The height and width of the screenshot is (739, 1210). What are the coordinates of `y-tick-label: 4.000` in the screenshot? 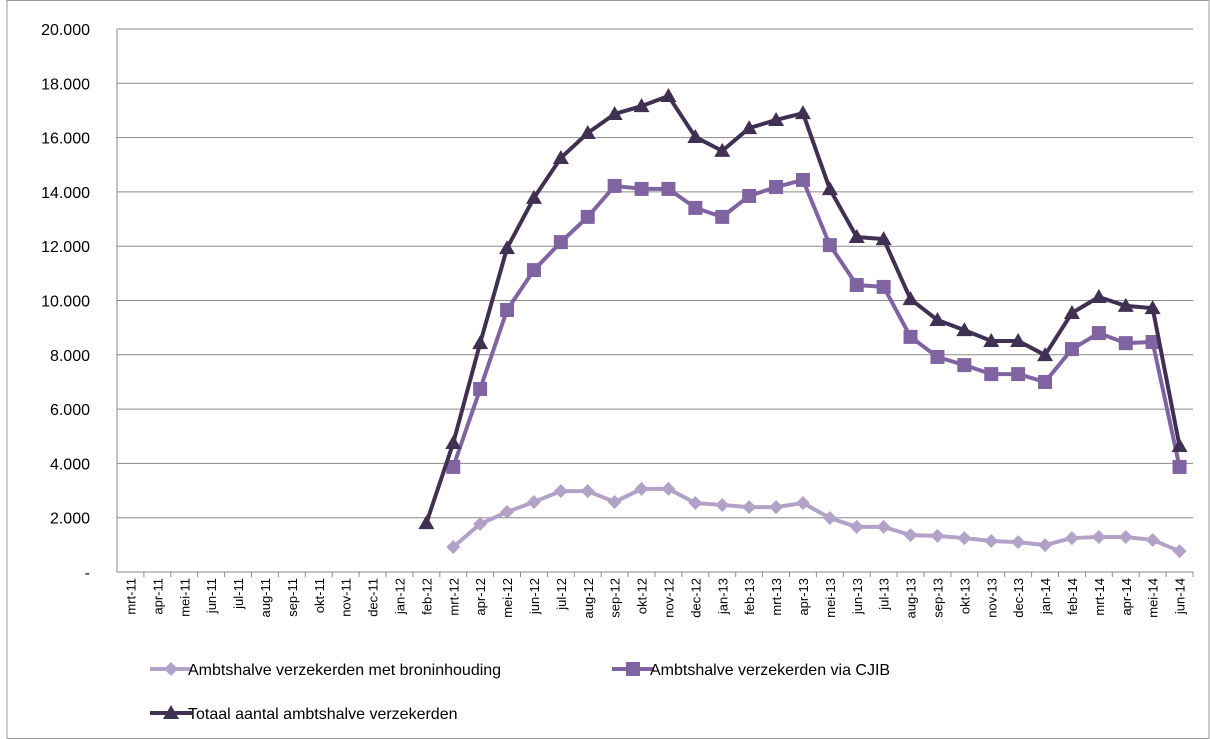 It's located at (70, 464).